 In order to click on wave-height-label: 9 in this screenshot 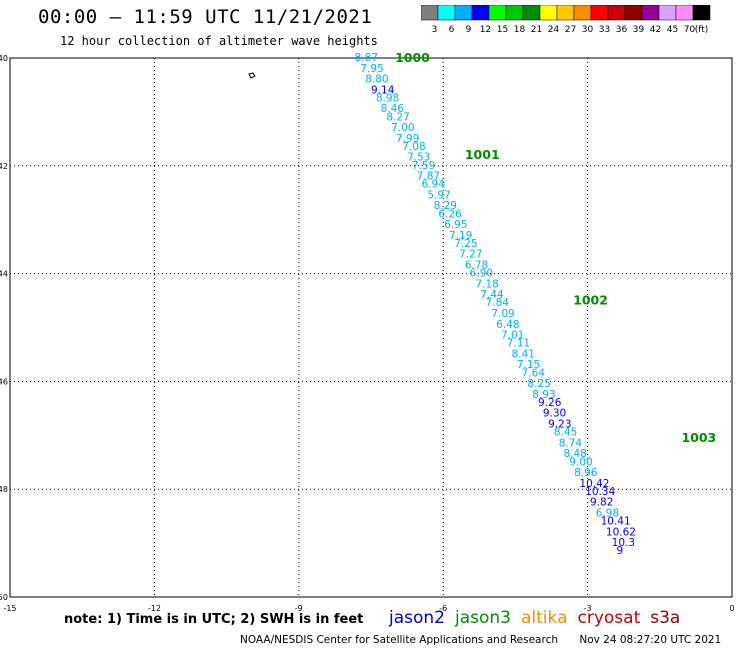, I will do `click(619, 551)`.